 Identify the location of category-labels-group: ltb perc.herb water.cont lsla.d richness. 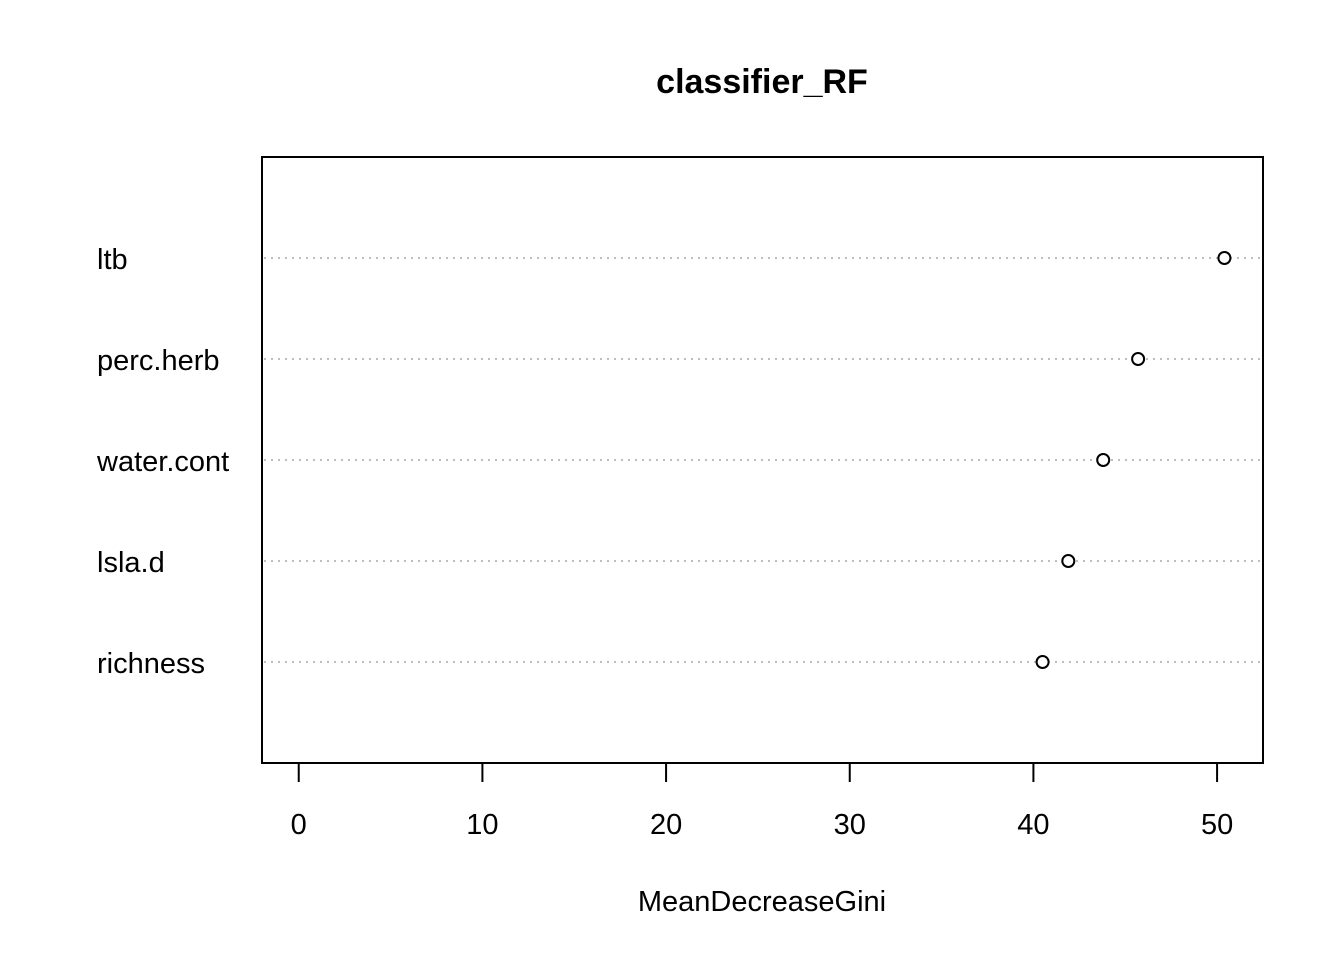
(162, 462).